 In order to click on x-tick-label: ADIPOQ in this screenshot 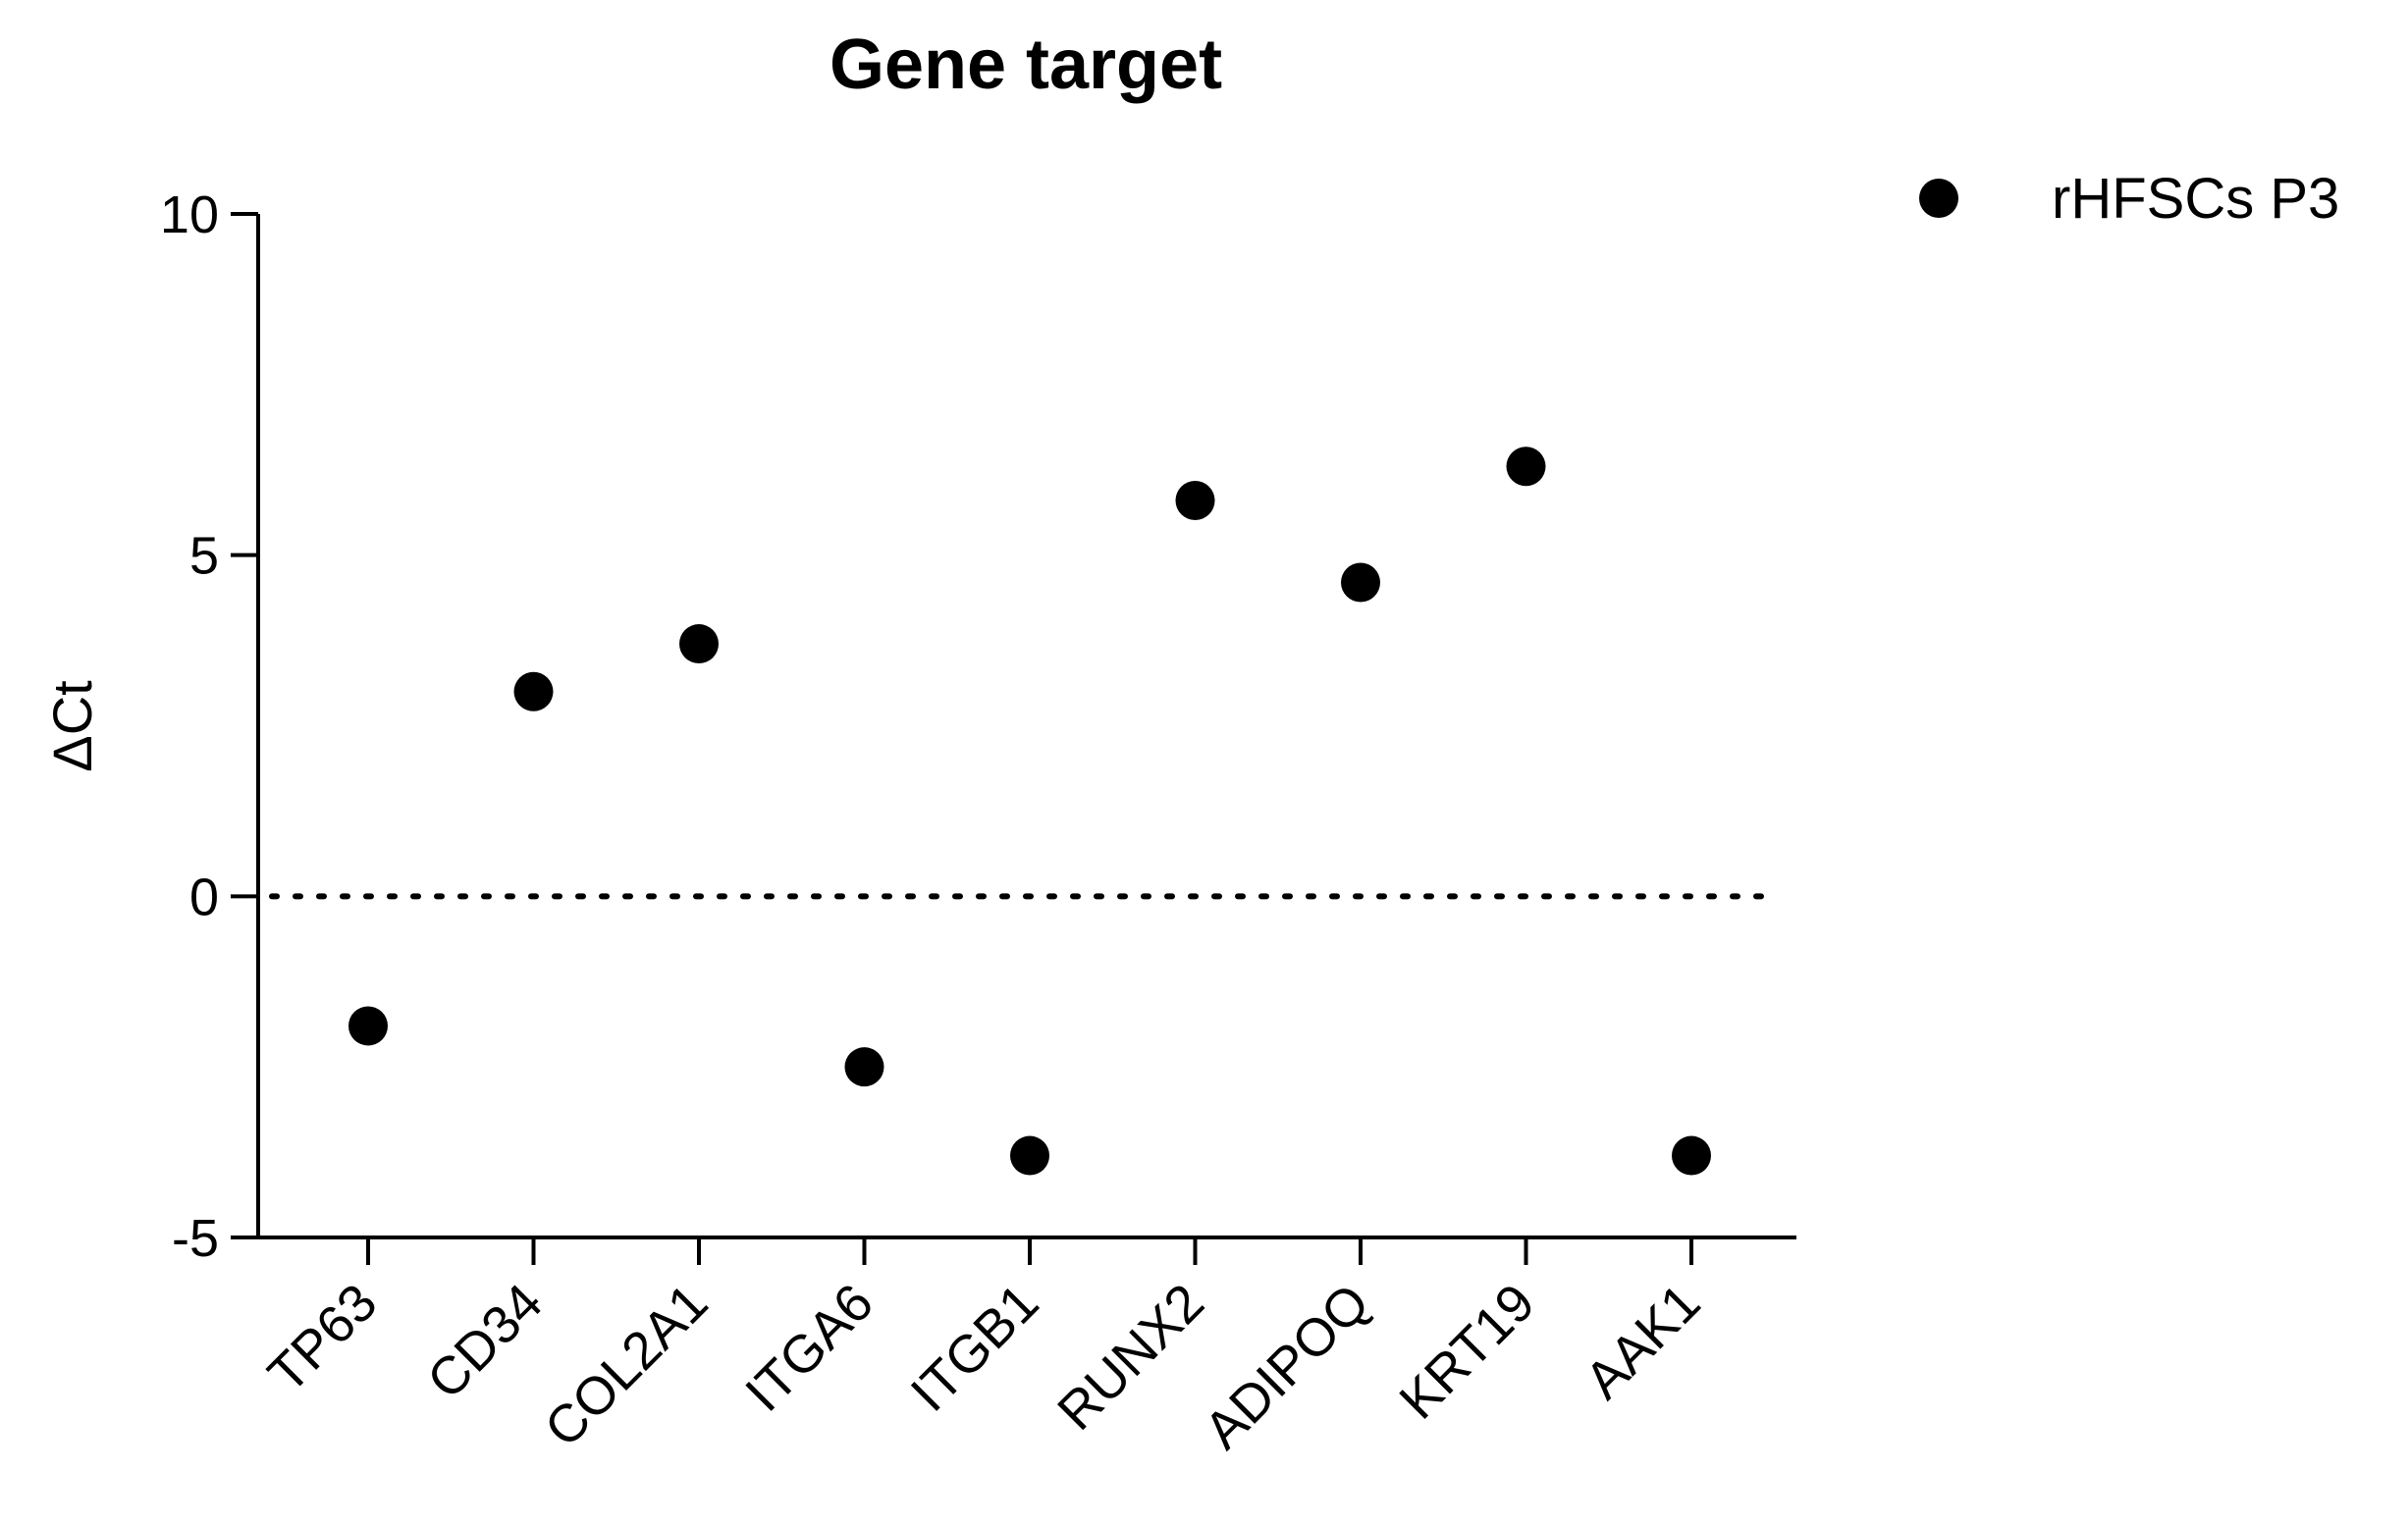, I will do `click(1287, 1366)`.